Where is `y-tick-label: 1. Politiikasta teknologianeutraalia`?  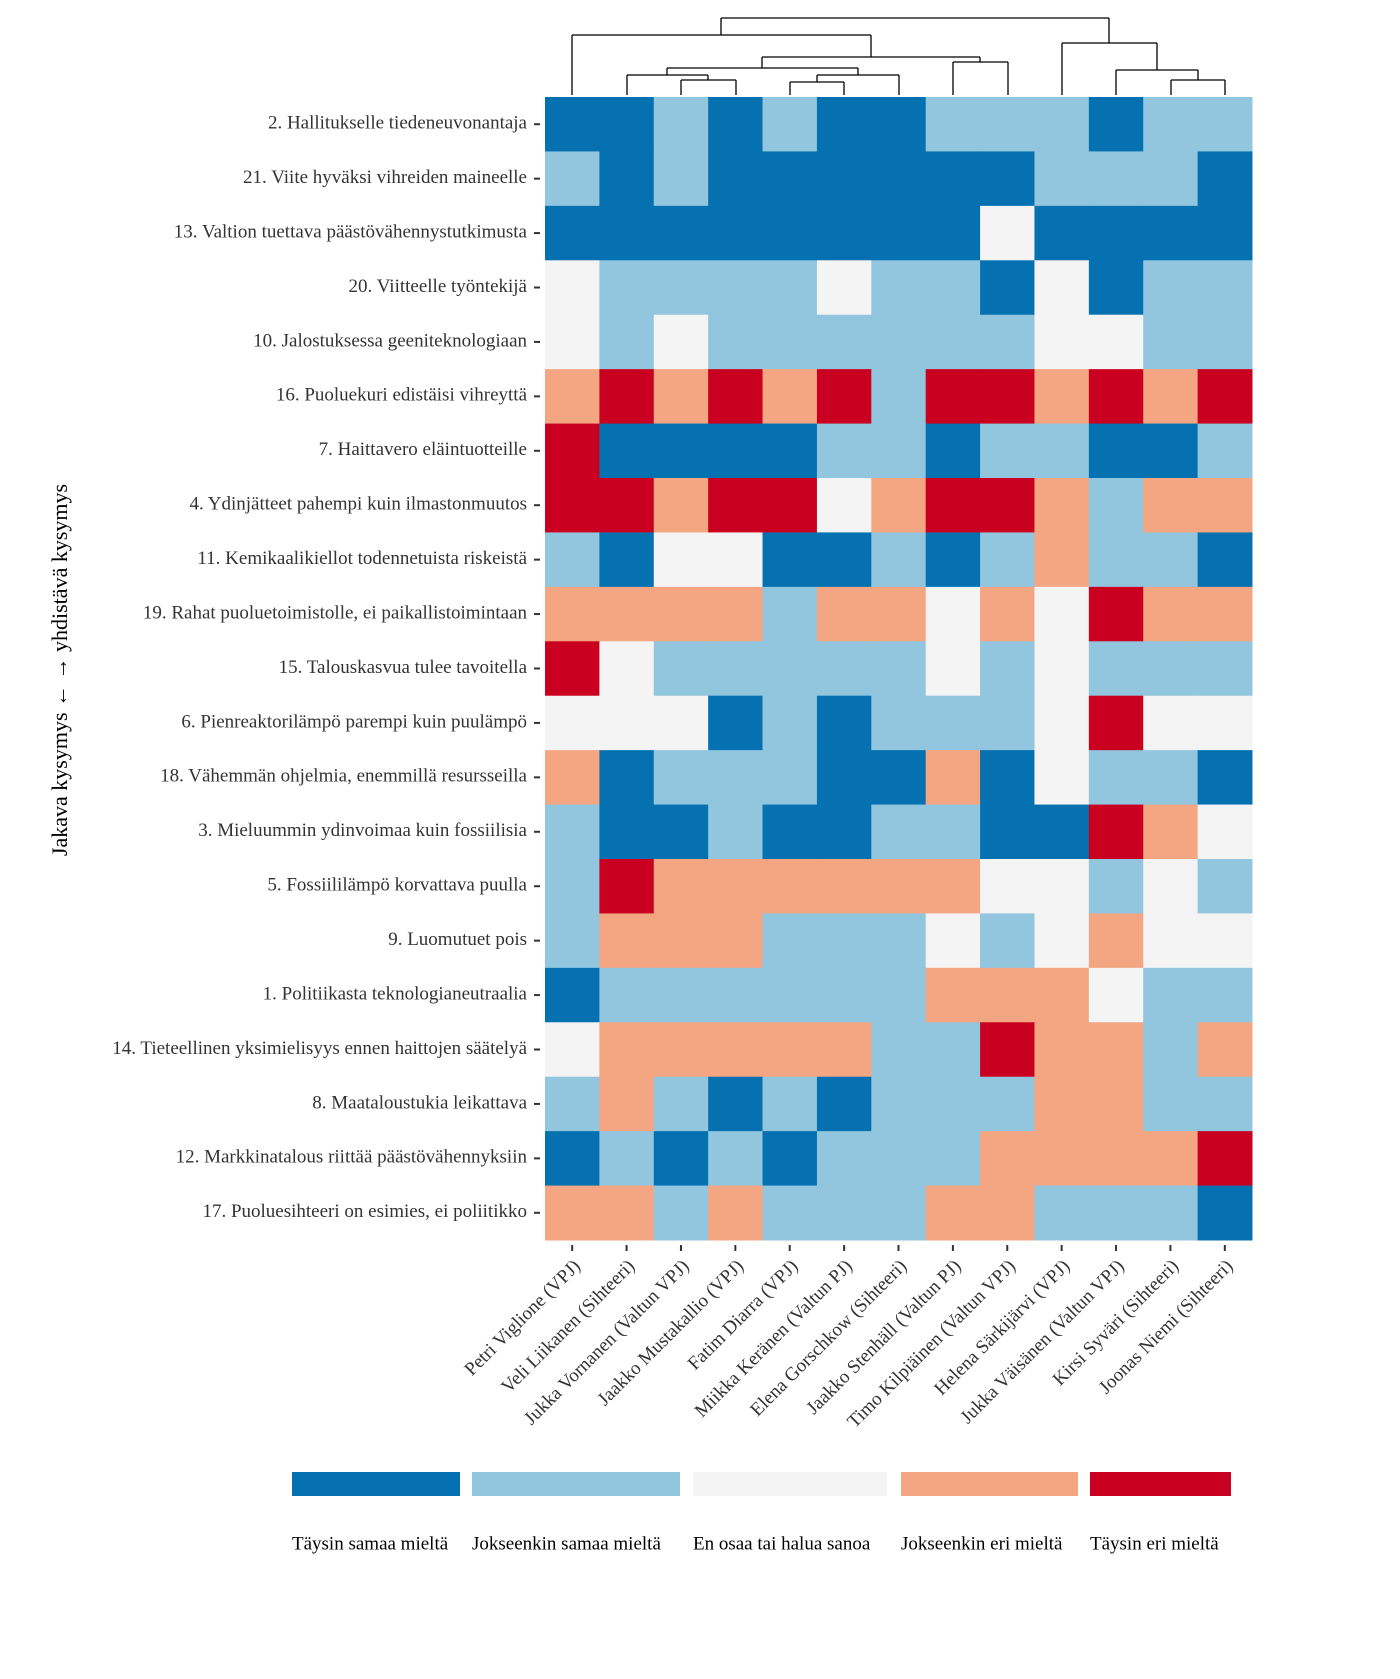 y-tick-label: 1. Politiikasta teknologianeutraalia is located at coordinates (395, 993).